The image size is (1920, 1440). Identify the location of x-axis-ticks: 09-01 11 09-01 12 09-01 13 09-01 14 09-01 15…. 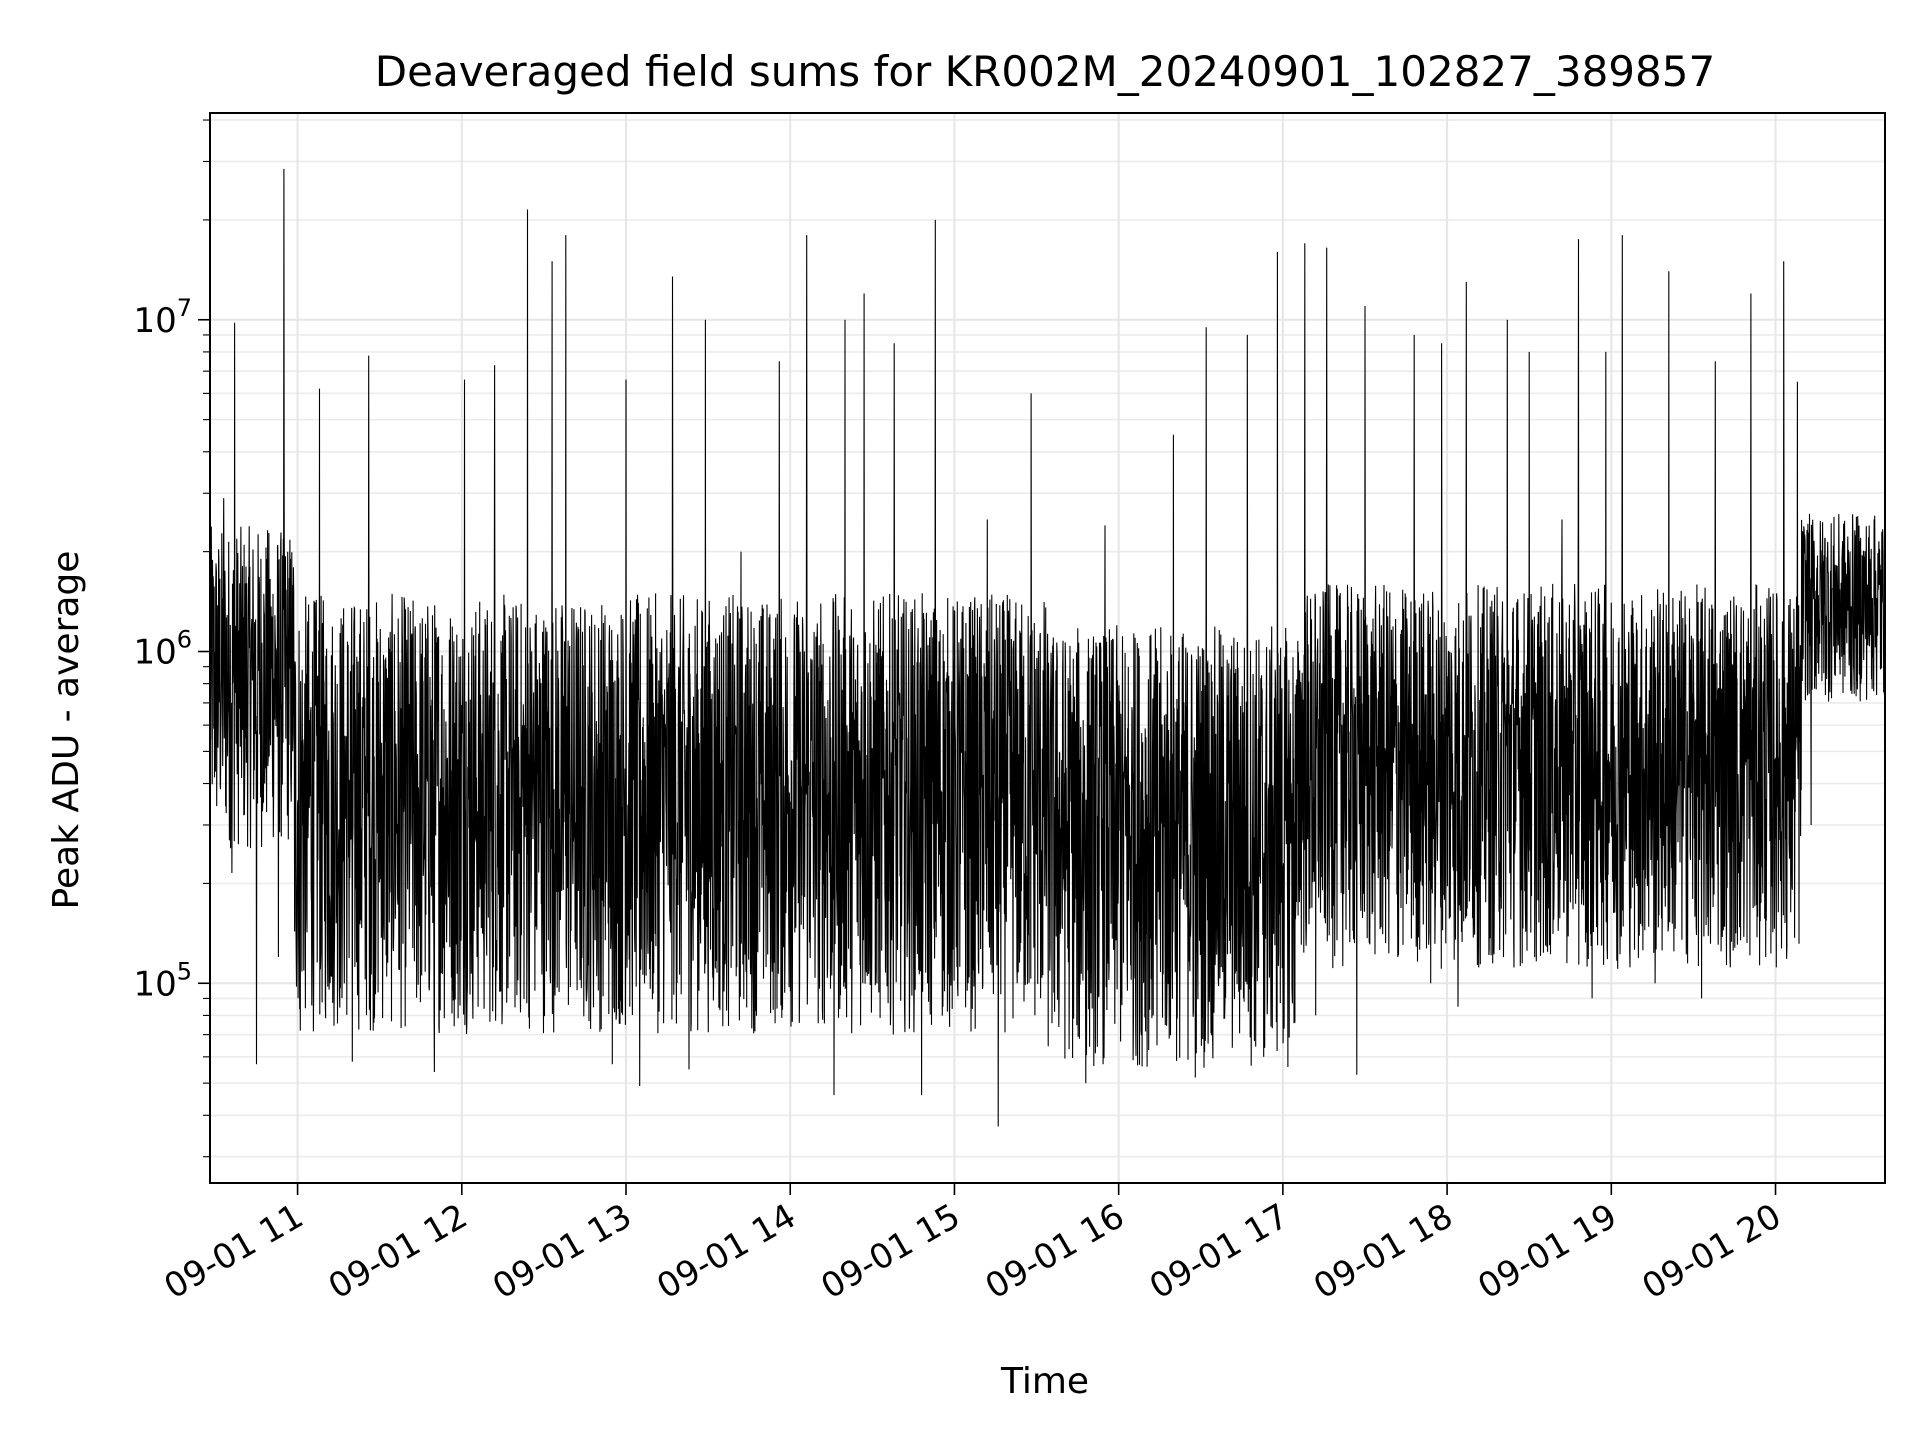
(973, 1245).